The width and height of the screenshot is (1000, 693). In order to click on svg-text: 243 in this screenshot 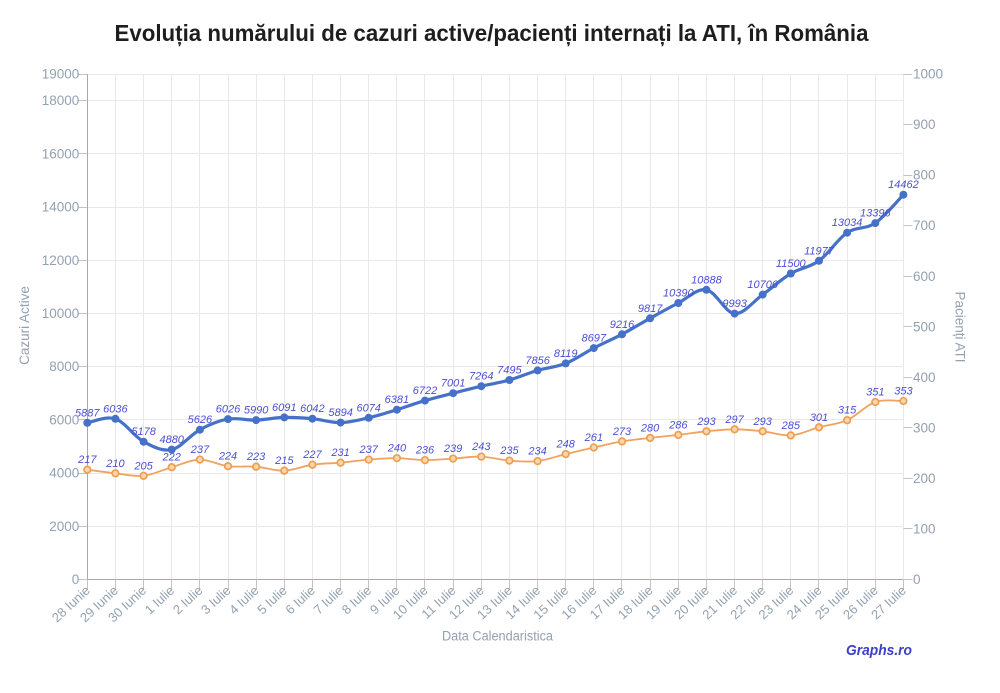, I will do `click(481, 447)`.